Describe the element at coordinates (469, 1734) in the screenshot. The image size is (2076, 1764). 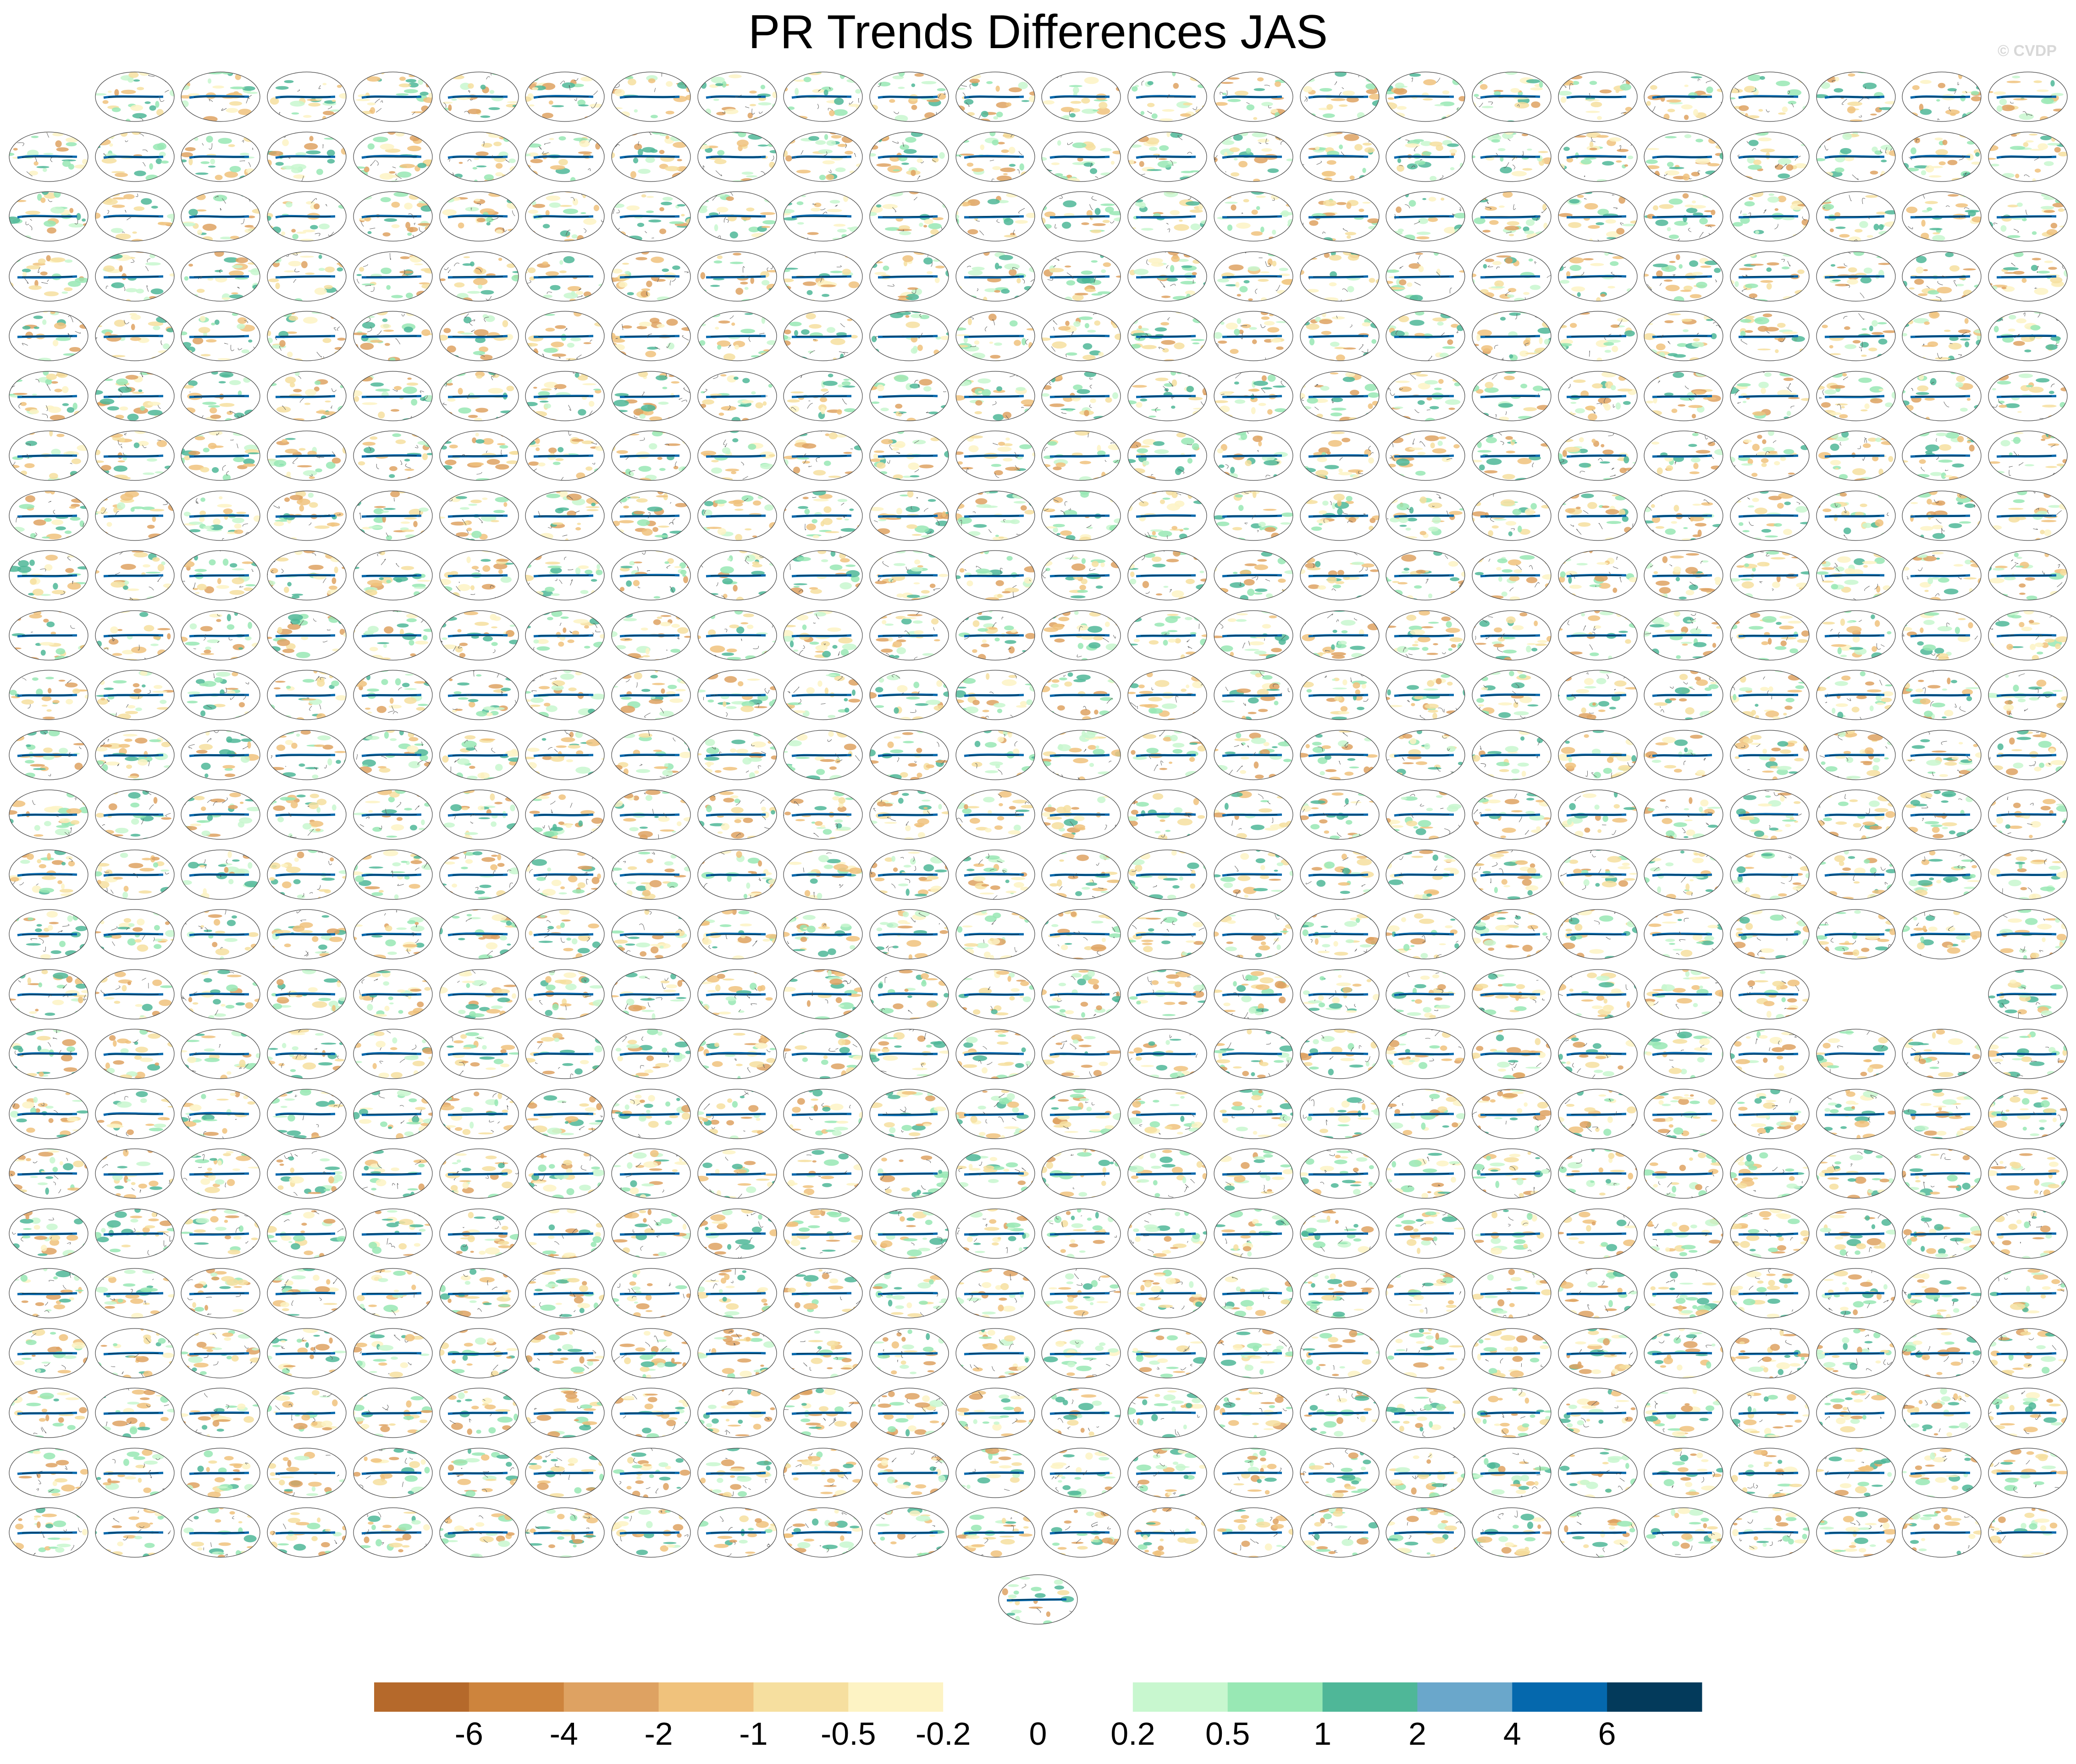
I see `colorbar-tick-label: -6` at that location.